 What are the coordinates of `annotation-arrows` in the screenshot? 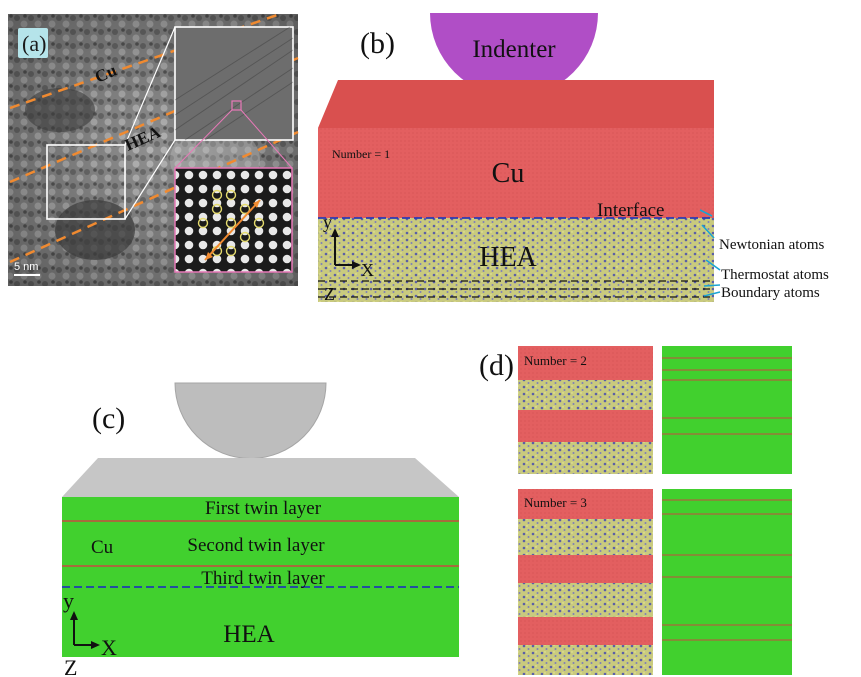 It's located at (710, 253).